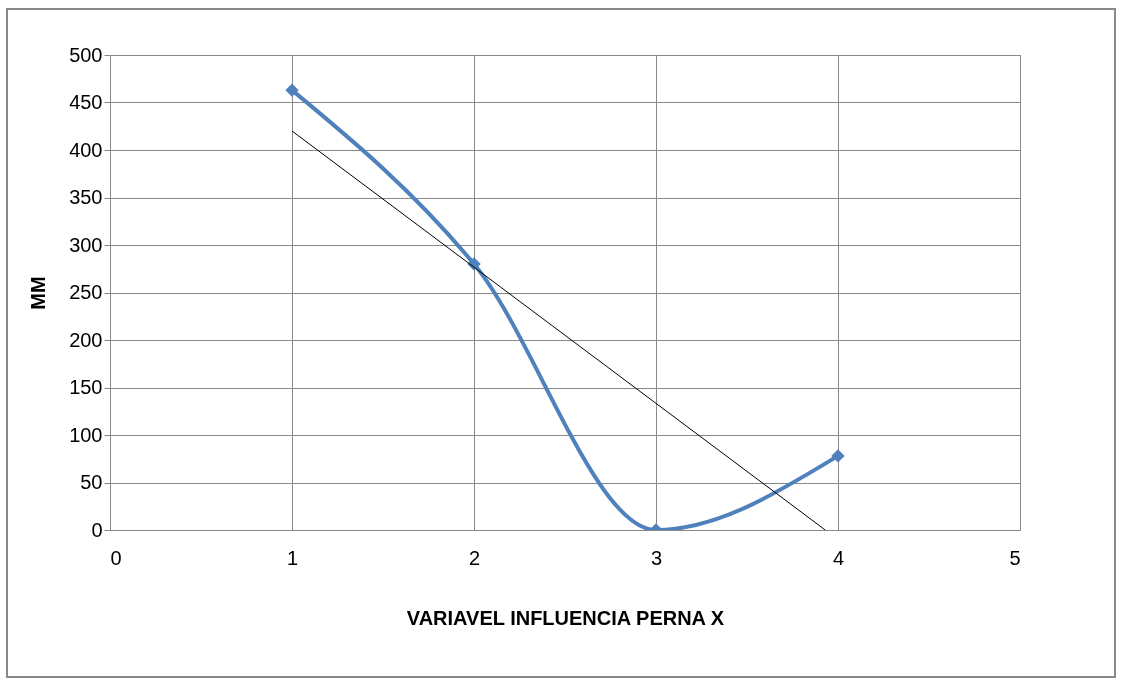 This screenshot has width=1126, height=684. I want to click on x-tick-label: 4, so click(838, 557).